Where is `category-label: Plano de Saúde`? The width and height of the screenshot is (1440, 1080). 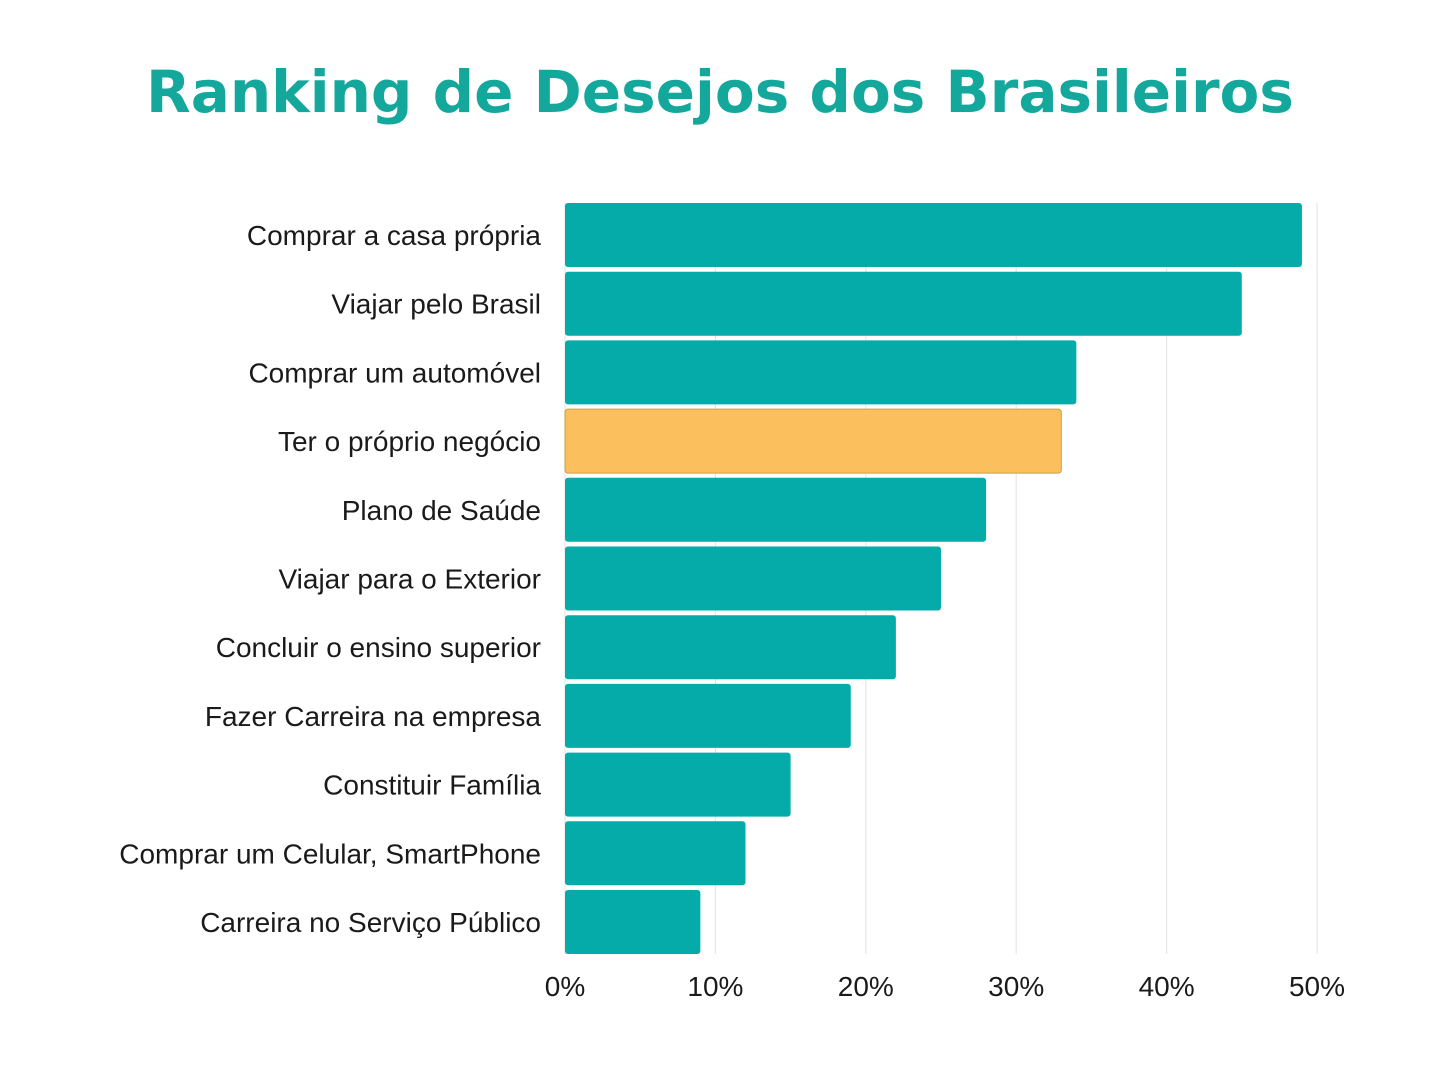 category-label: Plano de Saúde is located at coordinates (441, 510).